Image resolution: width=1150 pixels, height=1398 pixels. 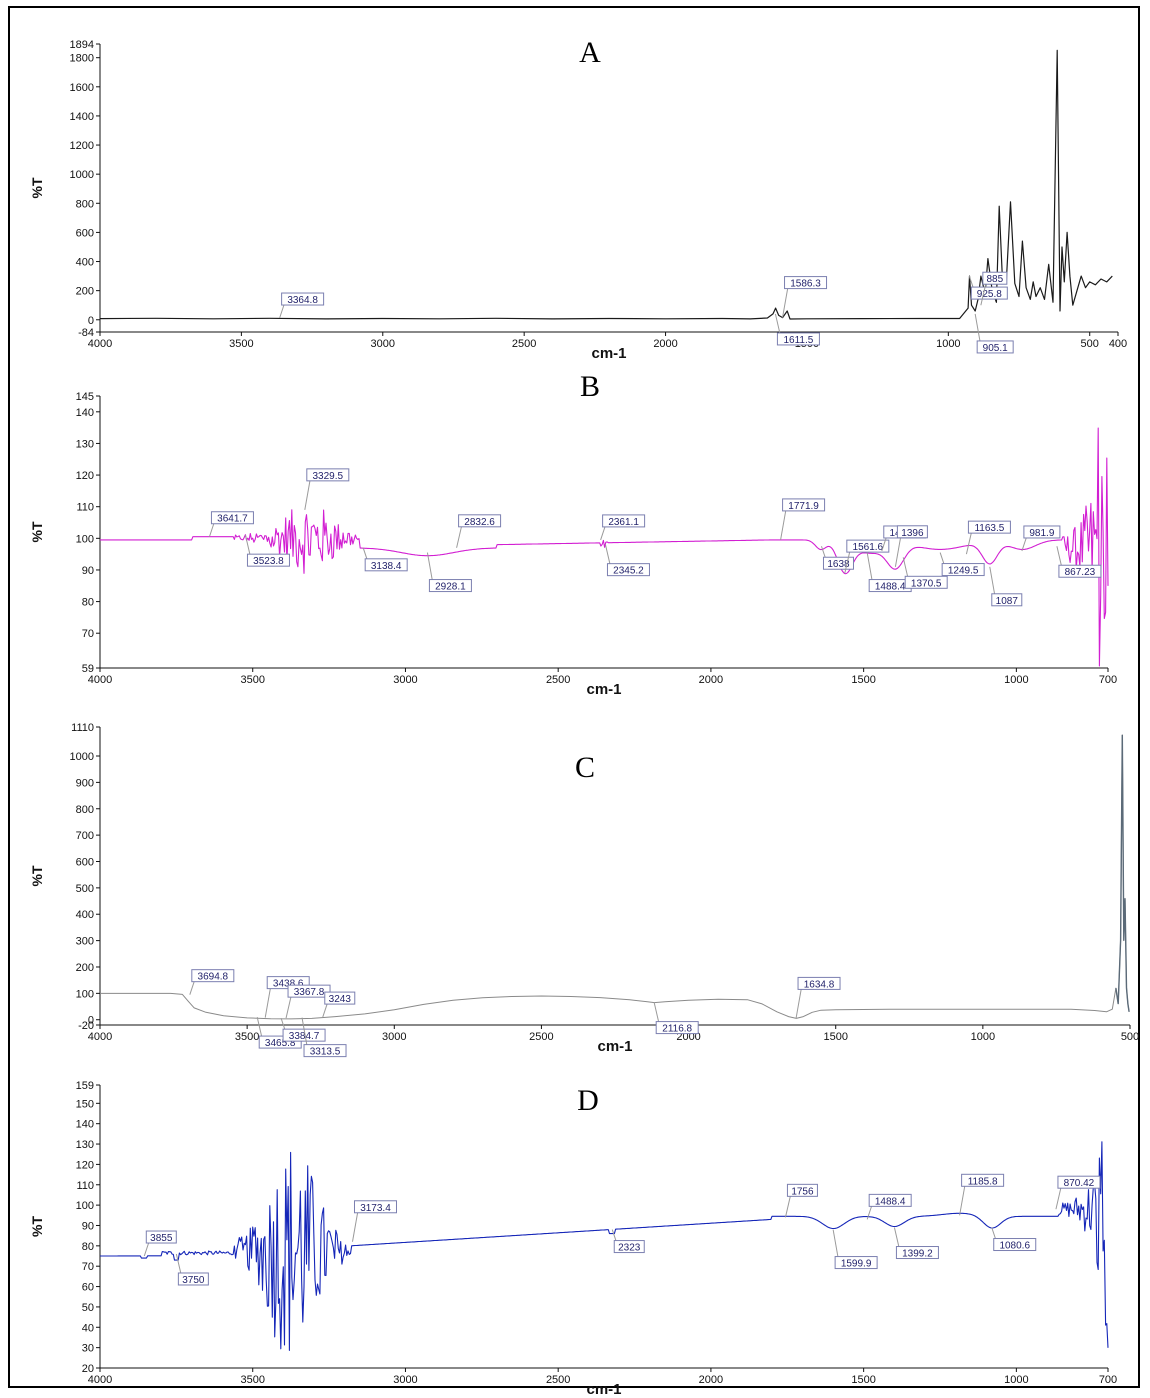 What do you see at coordinates (82, 757) in the screenshot?
I see `panel-c-y-tick-label: 1000` at bounding box center [82, 757].